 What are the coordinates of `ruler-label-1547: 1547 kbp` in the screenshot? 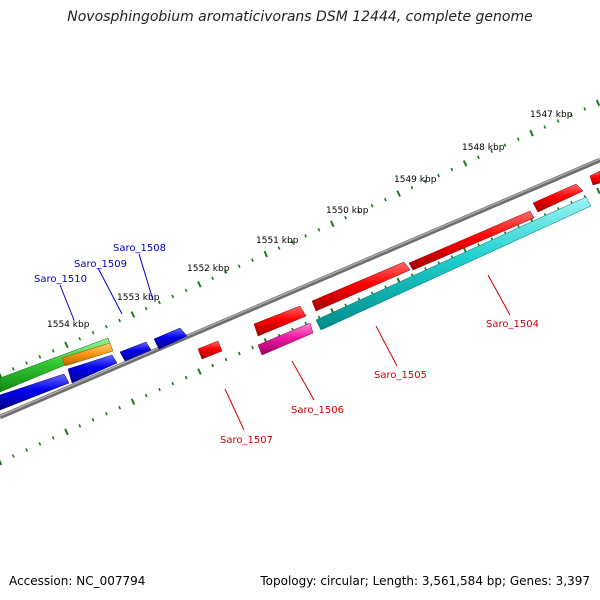 It's located at (551, 115).